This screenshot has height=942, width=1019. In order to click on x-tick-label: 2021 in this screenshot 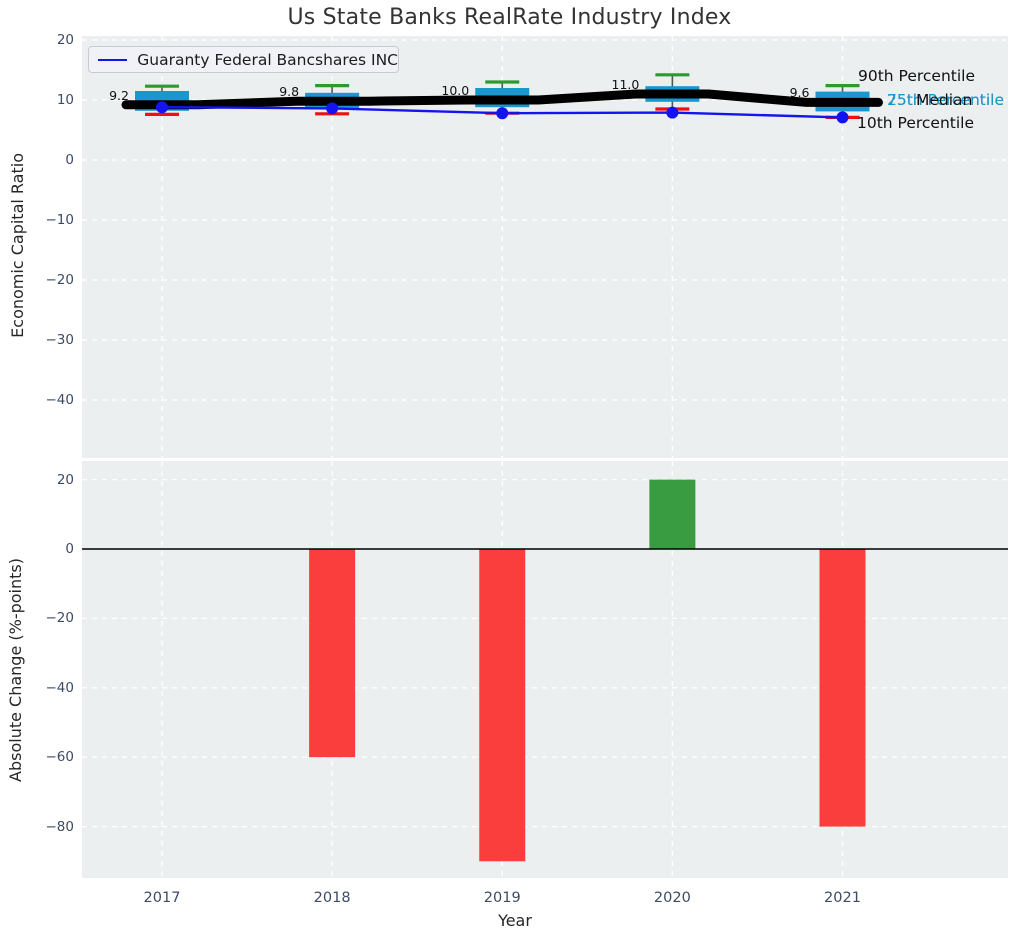, I will do `click(842, 898)`.